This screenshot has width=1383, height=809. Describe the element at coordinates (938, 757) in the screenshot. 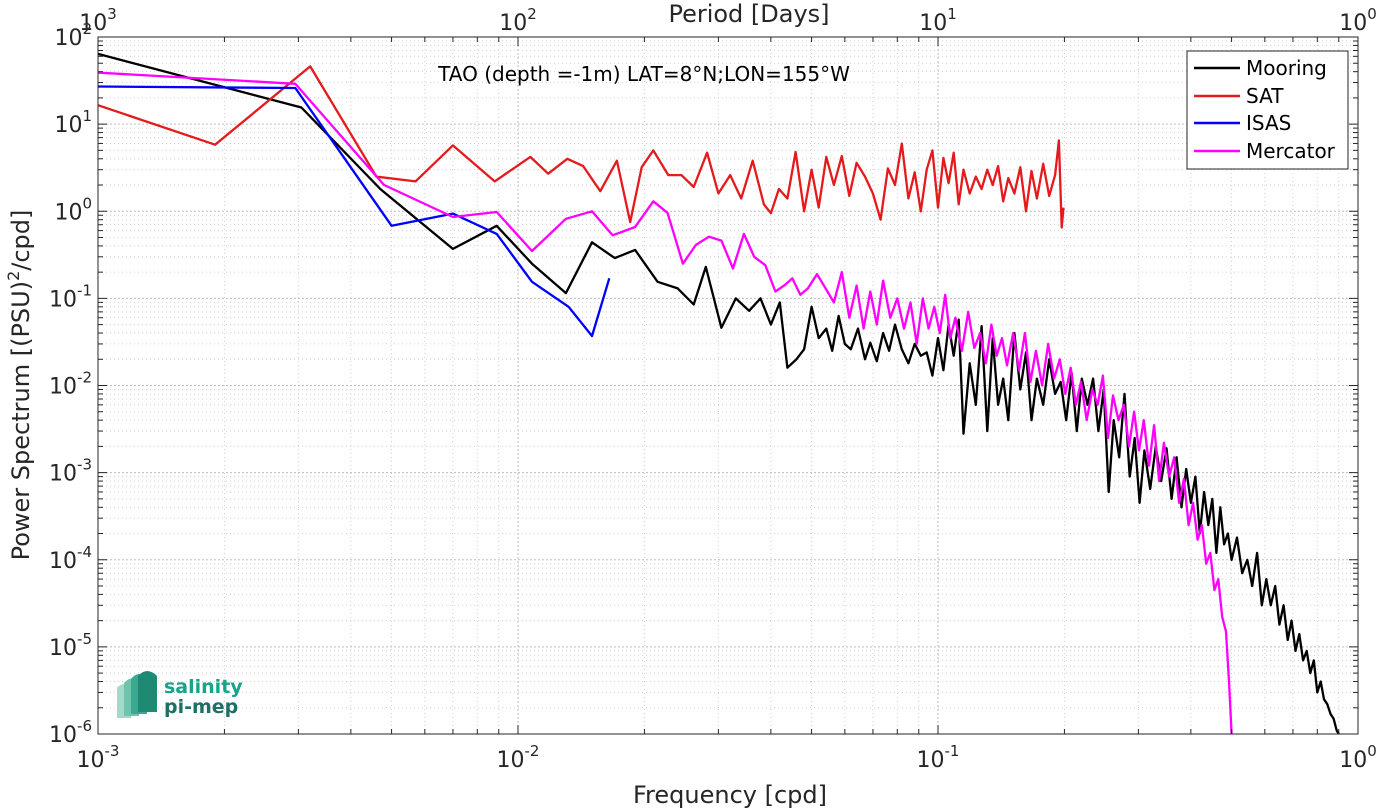

I see `x-tick-label: 10⁻¹` at that location.